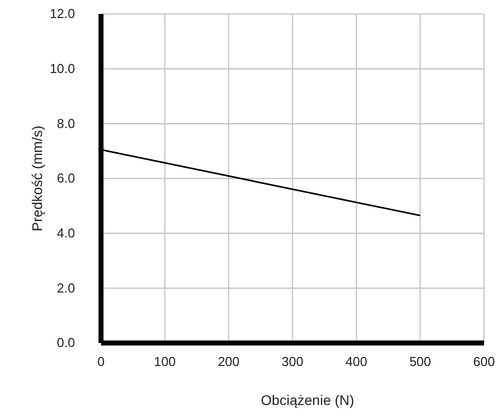 Image resolution: width=498 pixels, height=416 pixels. Describe the element at coordinates (101, 362) in the screenshot. I see `x-tick-label: 0` at that location.